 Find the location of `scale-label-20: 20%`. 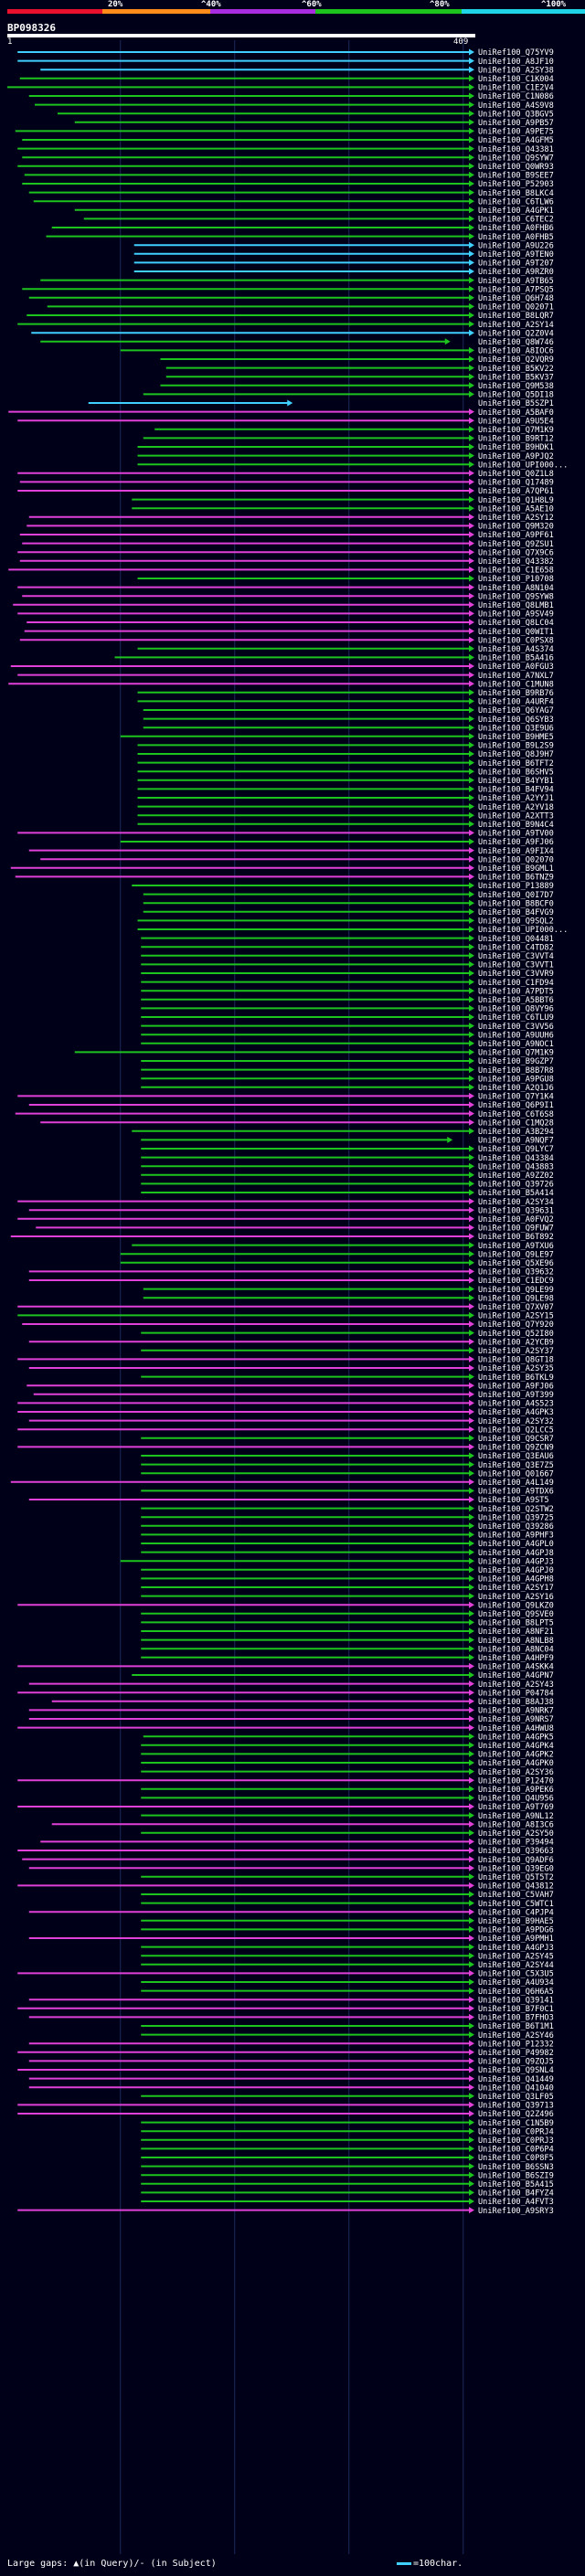

scale-label-20: 20% is located at coordinates (115, 4).